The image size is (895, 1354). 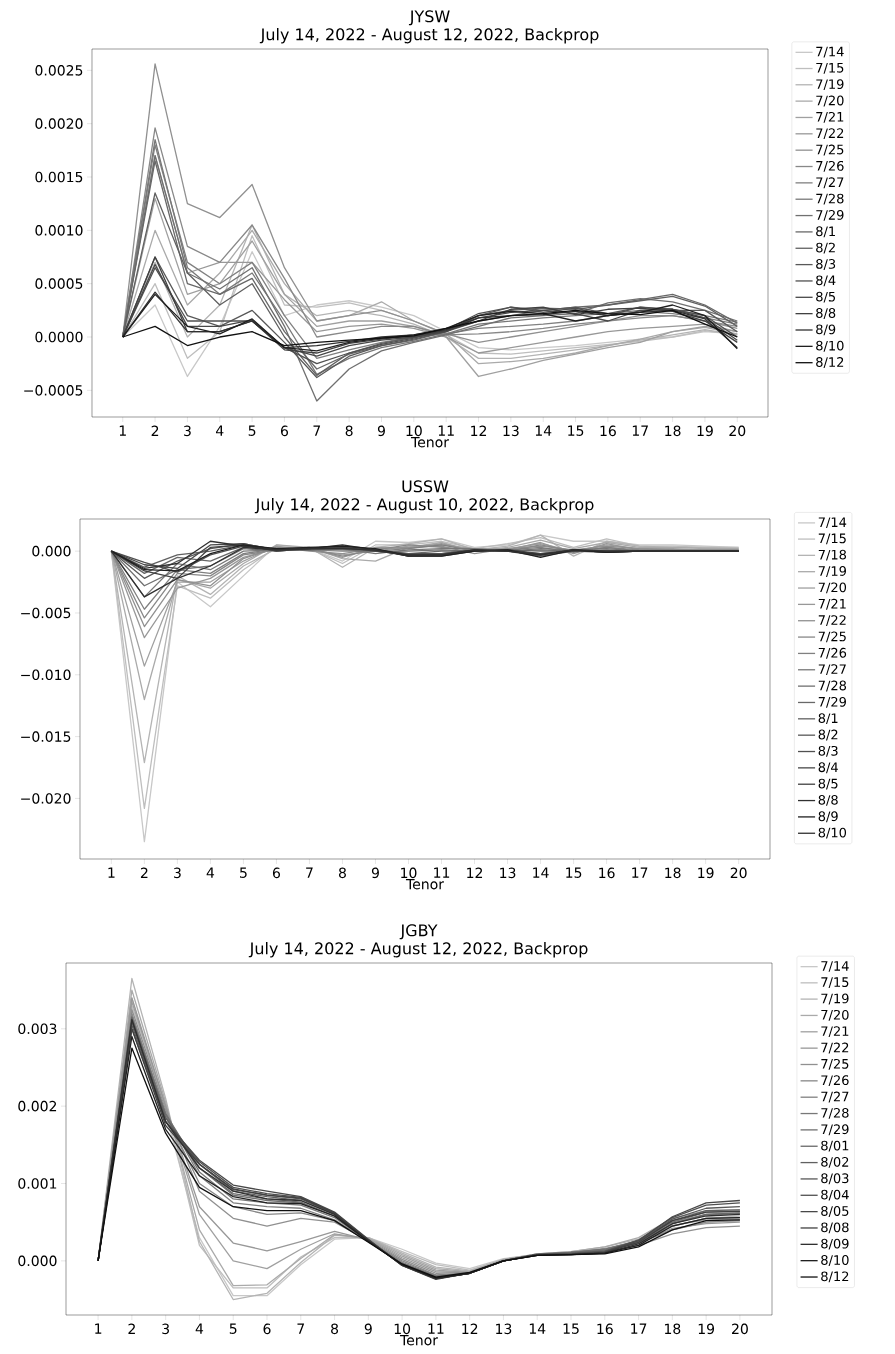 I want to click on x-tick-label: 3, so click(x=187, y=431).